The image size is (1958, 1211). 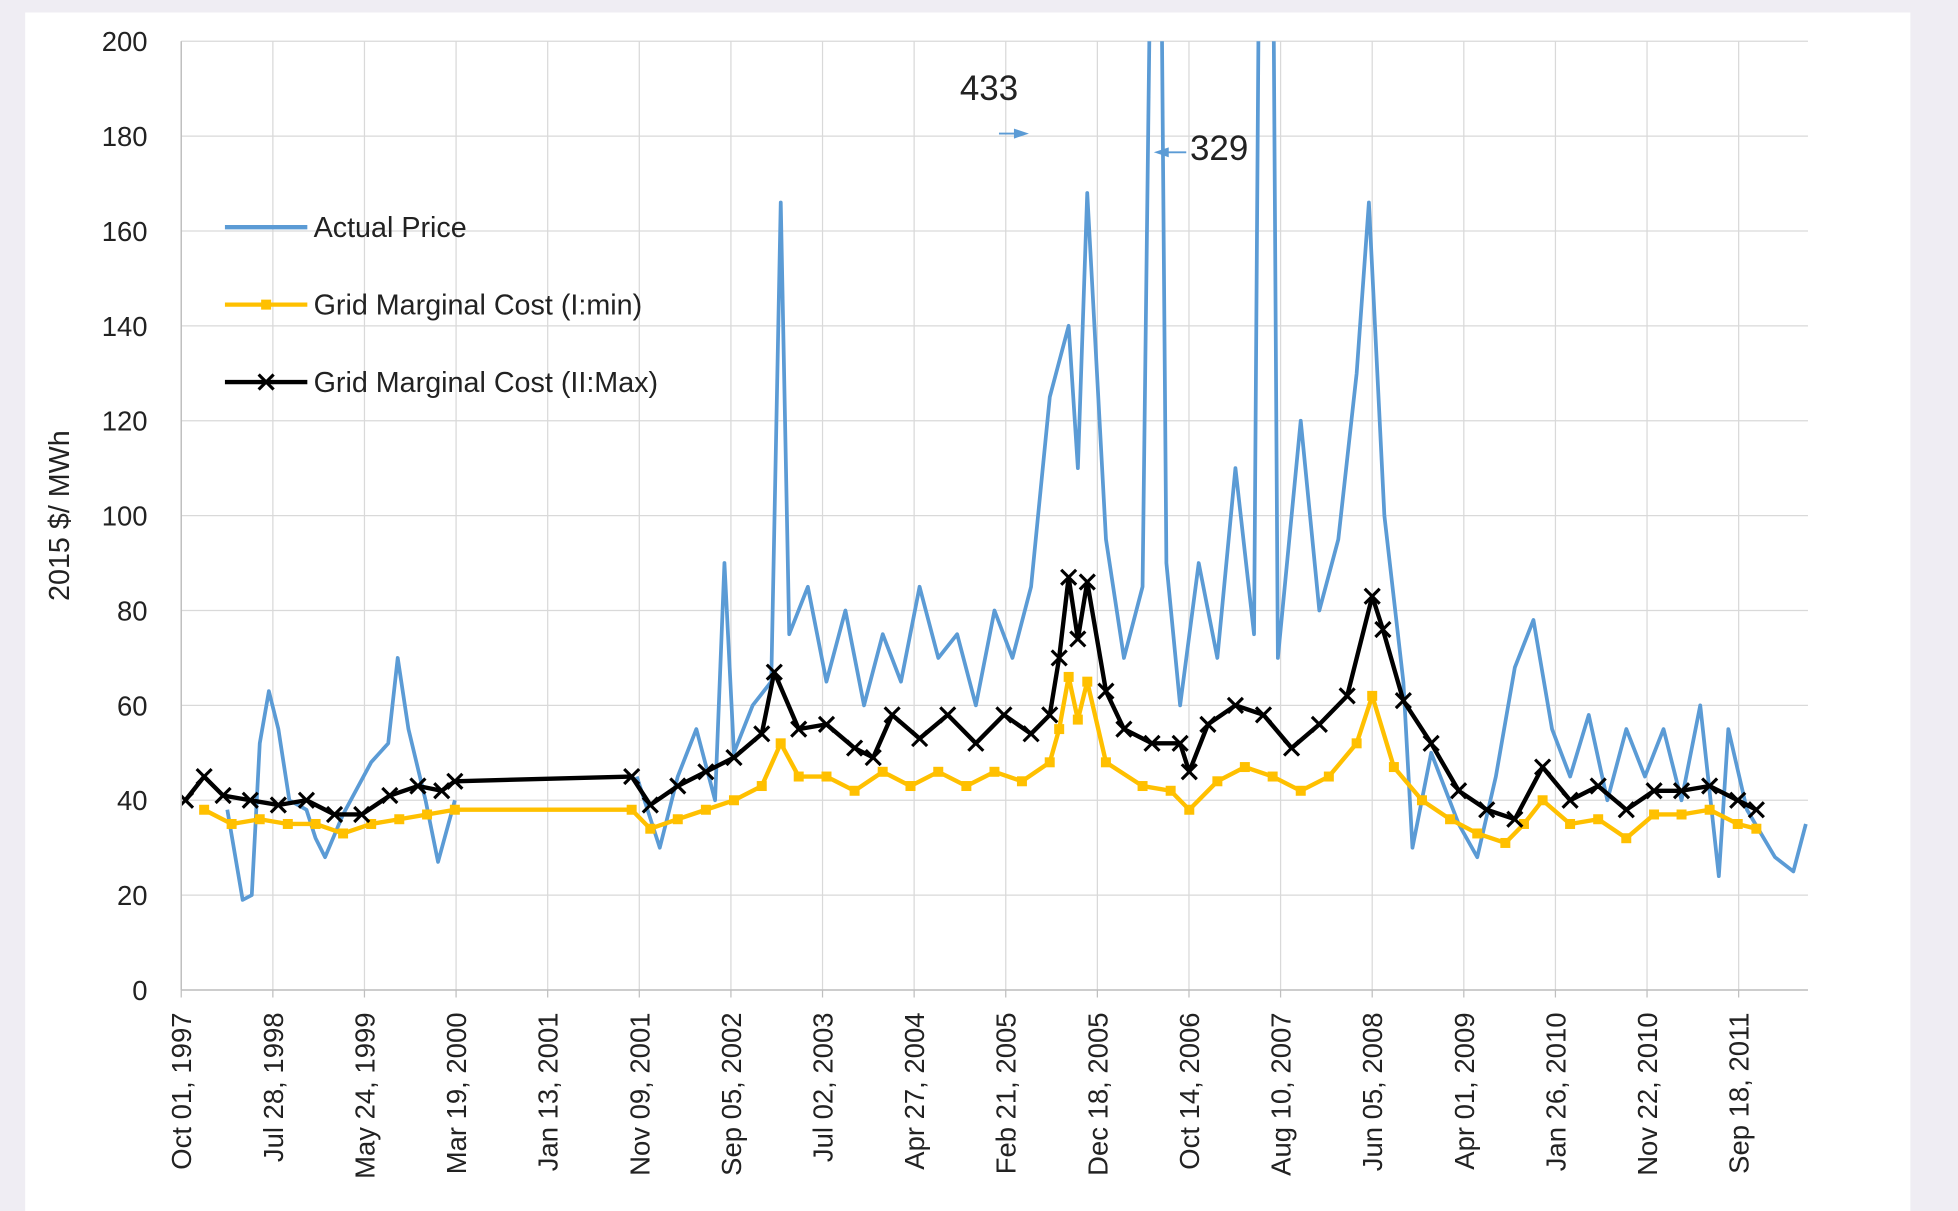 What do you see at coordinates (1372, 1091) in the screenshot?
I see `x-tick-label: Jun 05, 2008` at bounding box center [1372, 1091].